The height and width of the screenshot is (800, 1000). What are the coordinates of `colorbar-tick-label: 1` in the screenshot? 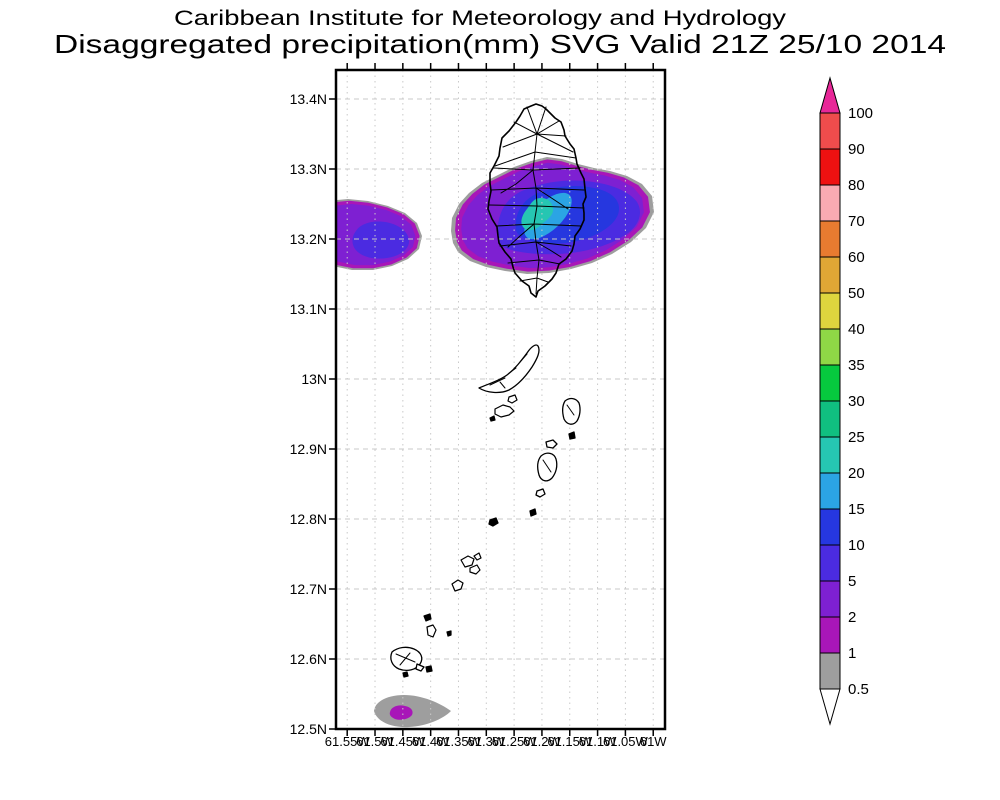 It's located at (852, 653).